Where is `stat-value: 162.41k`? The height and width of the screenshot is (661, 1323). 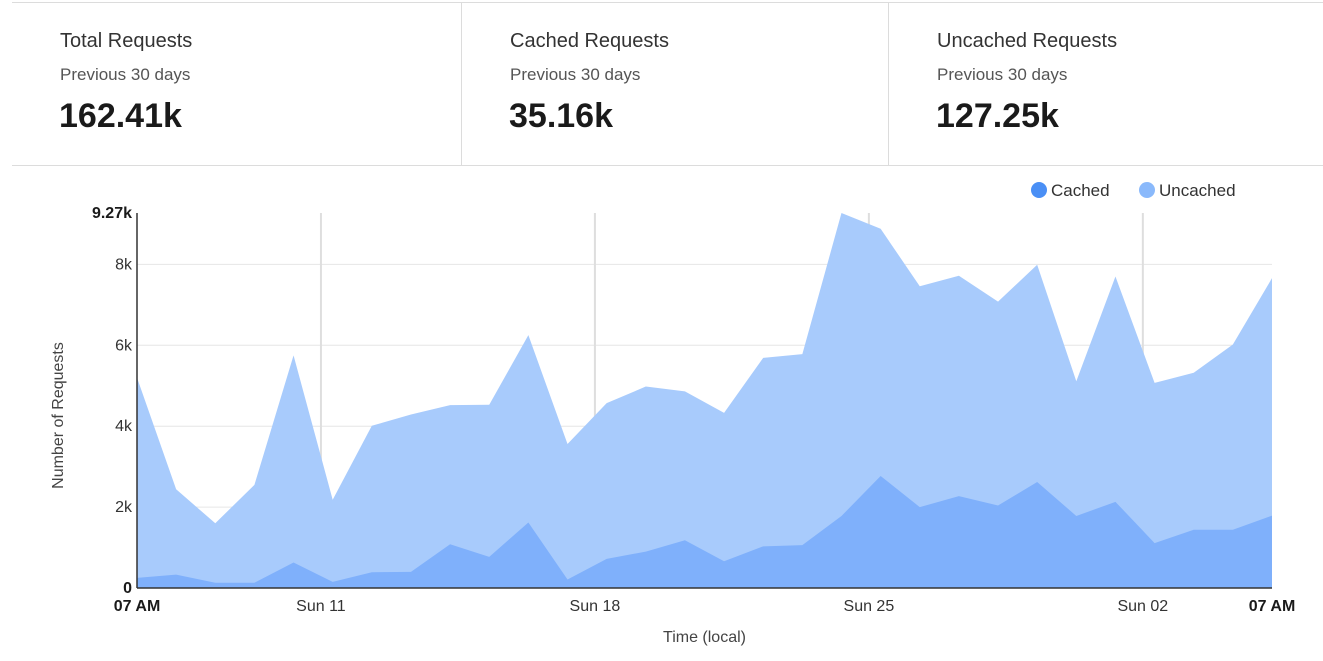 stat-value: 162.41k is located at coordinates (120, 116).